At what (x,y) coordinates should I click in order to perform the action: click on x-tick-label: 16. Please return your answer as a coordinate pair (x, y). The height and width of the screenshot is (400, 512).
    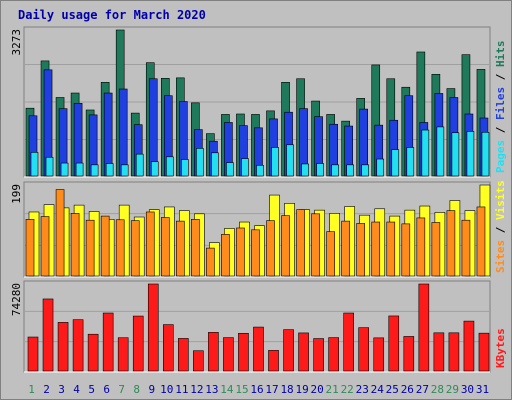
    Looking at the image, I should click on (256, 389).